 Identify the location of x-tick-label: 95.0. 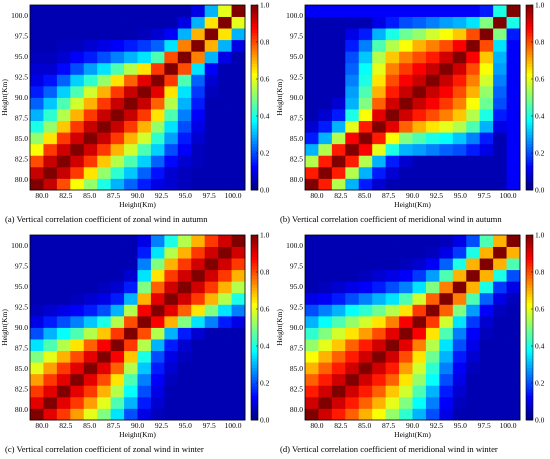
(460, 195).